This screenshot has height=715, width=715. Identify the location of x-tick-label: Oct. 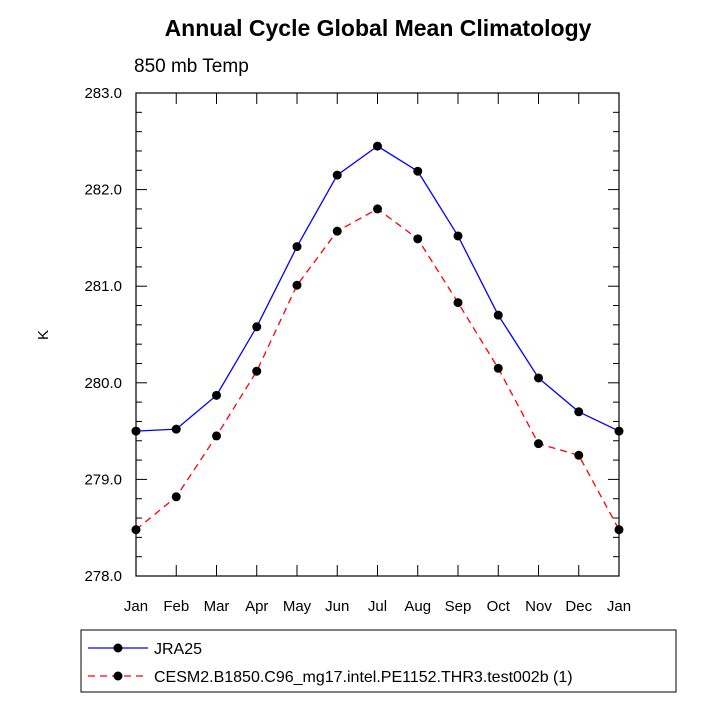
(499, 606).